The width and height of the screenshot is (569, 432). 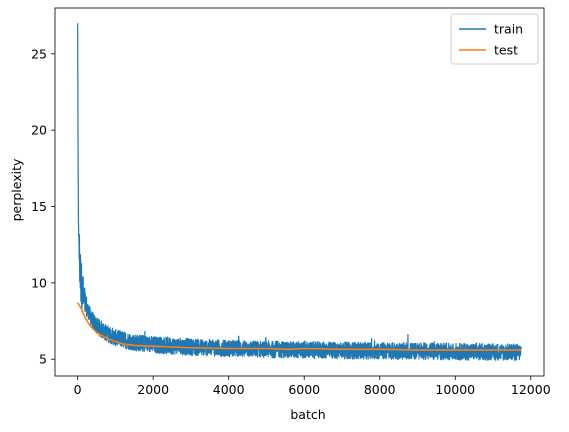 What do you see at coordinates (39, 53) in the screenshot?
I see `y-tick-label: 25` at bounding box center [39, 53].